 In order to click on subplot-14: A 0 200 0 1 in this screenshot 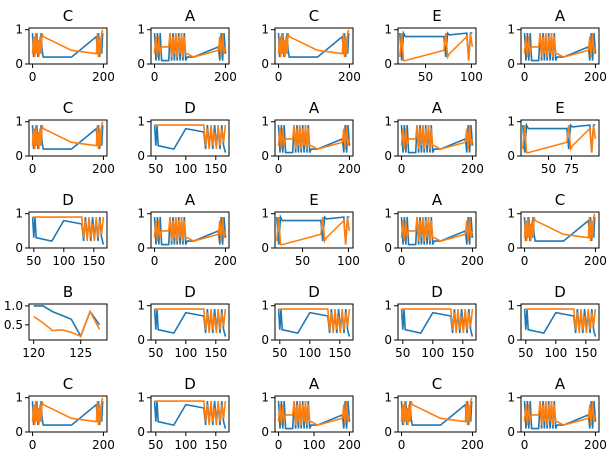, I will do `click(434, 229)`.